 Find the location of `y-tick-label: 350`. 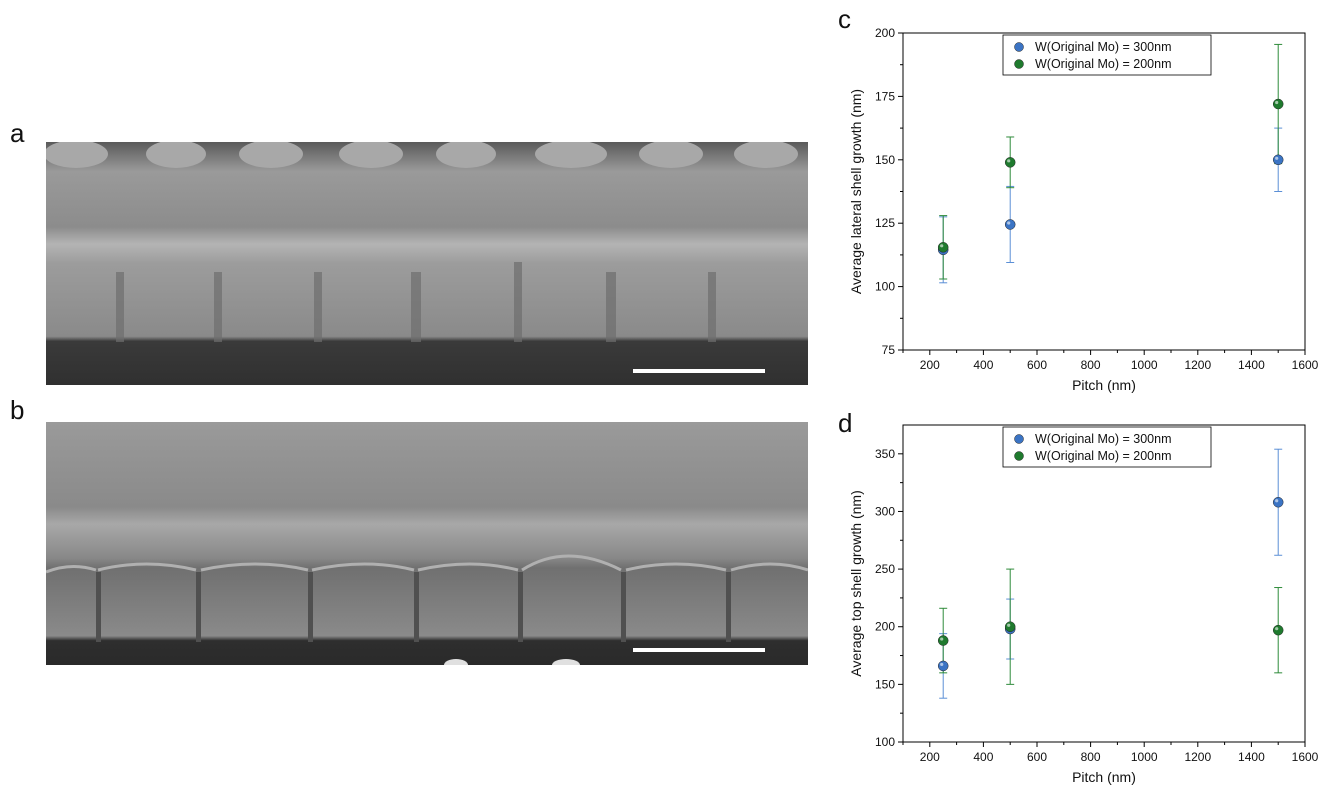

y-tick-label: 350 is located at coordinates (885, 454).